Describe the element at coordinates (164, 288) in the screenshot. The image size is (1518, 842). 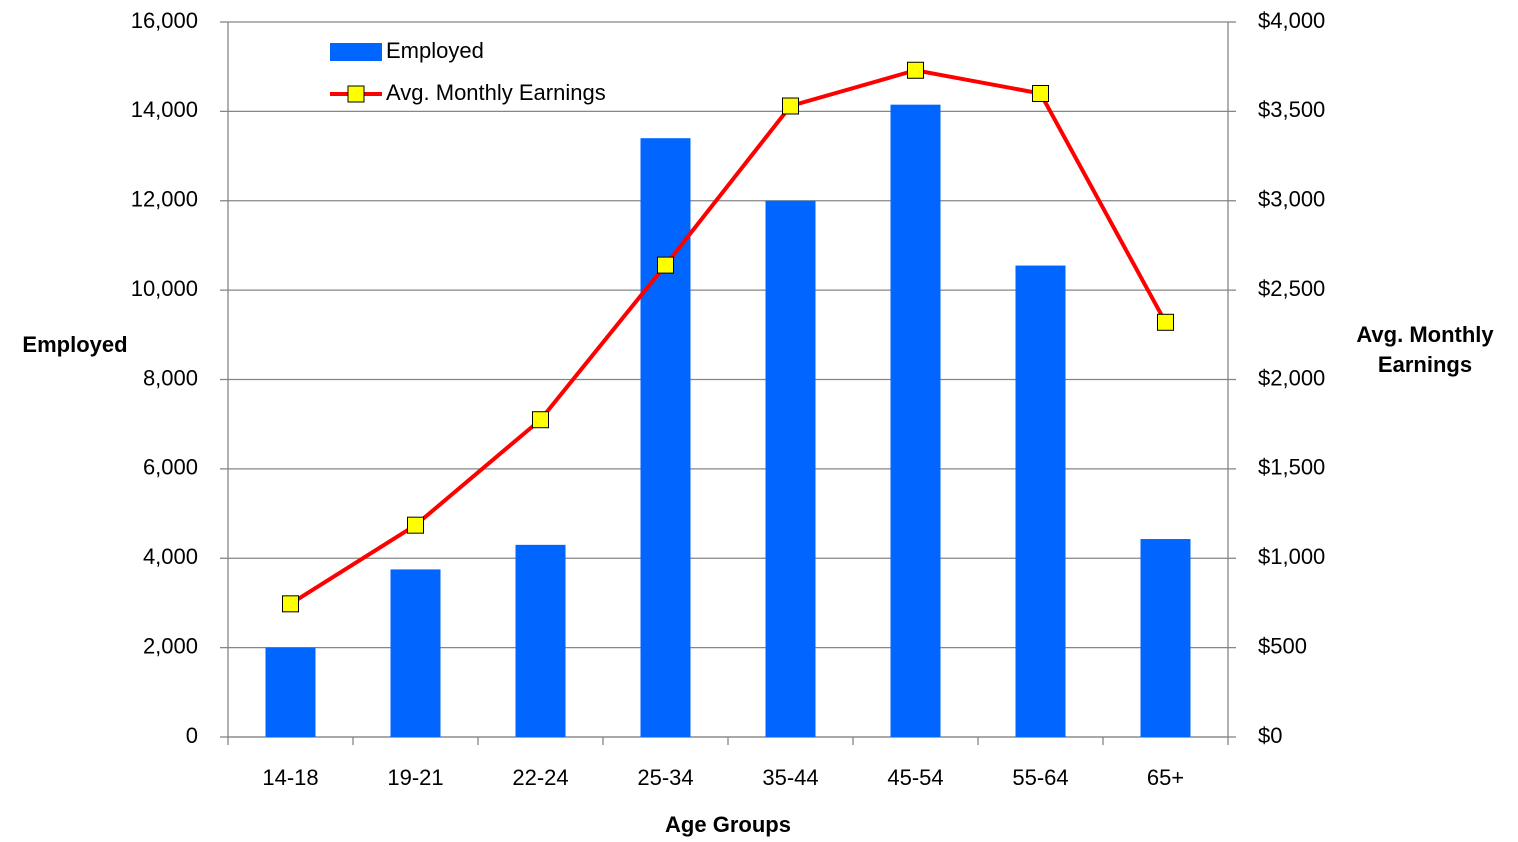
I see `y-tick-label: 10,000` at that location.